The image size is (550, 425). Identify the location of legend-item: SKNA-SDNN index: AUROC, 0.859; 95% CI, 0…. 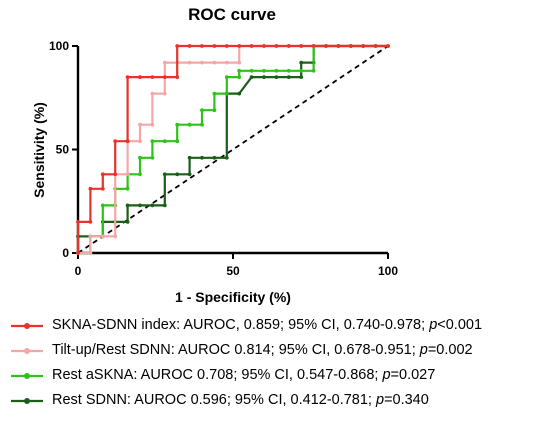
(277, 325).